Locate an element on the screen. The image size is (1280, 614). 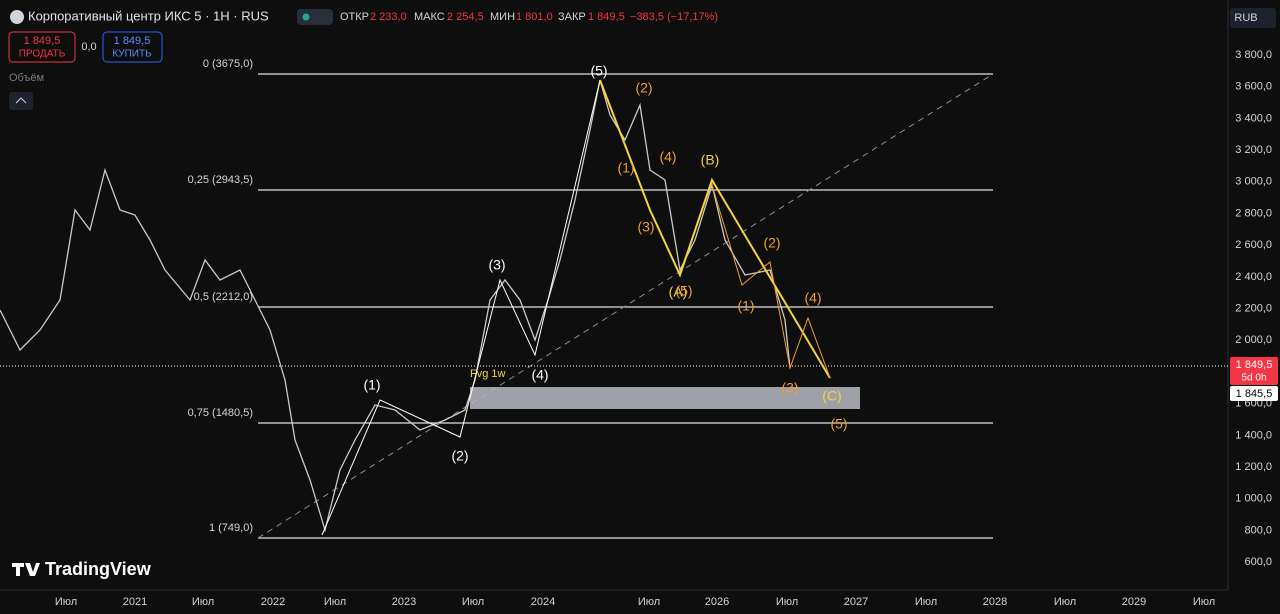
price-tick-label: 1 400,0 is located at coordinates (1253, 435).